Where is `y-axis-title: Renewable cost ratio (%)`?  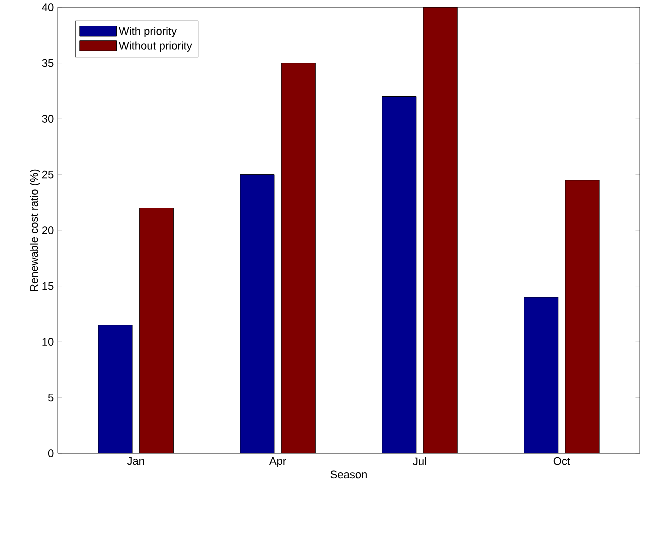 y-axis-title: Renewable cost ratio (%) is located at coordinates (35, 231).